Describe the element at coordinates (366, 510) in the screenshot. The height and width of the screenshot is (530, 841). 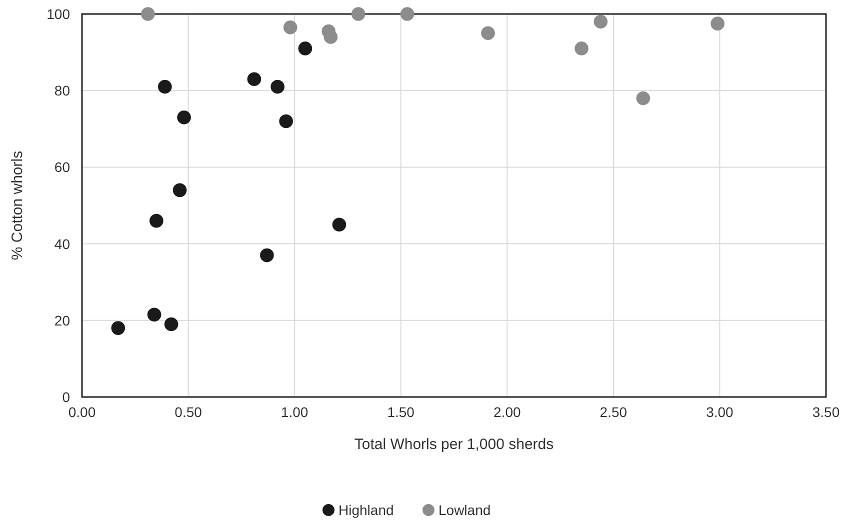
I see `legend-label: Highland` at that location.